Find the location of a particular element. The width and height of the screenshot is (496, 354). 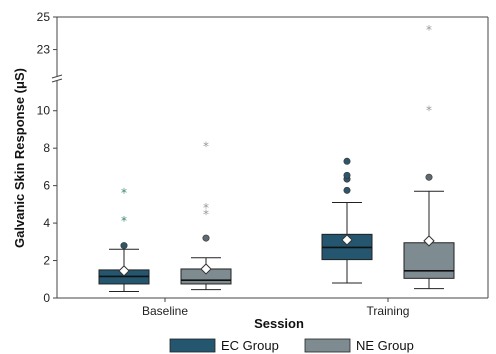

y-tick-label: 4 is located at coordinates (46, 223).